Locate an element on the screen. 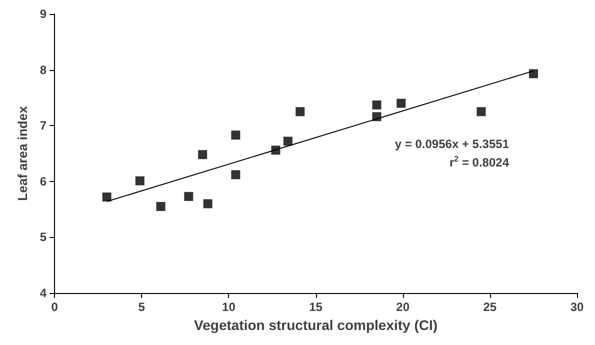  y-tick-label: 7 is located at coordinates (43, 125).